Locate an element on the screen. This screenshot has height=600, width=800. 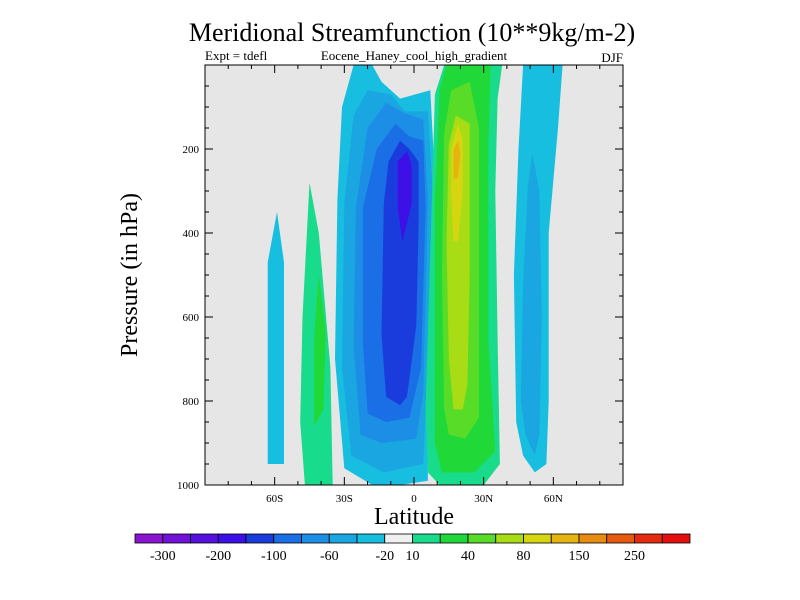
colorbar-label: -200 is located at coordinates (218, 556).